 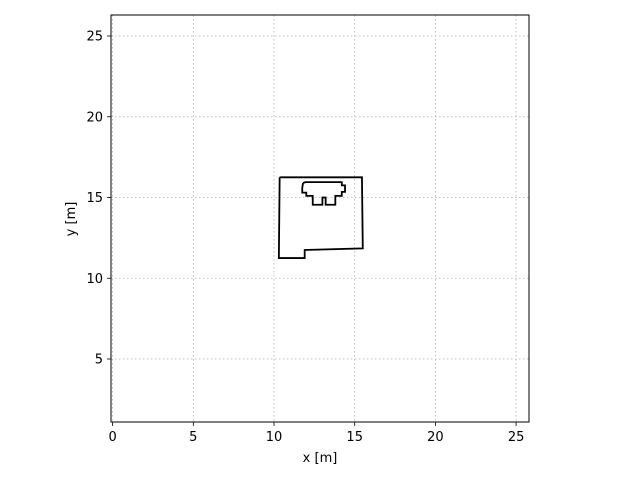 What do you see at coordinates (94, 198) in the screenshot?
I see `y-tick-label: 15` at bounding box center [94, 198].